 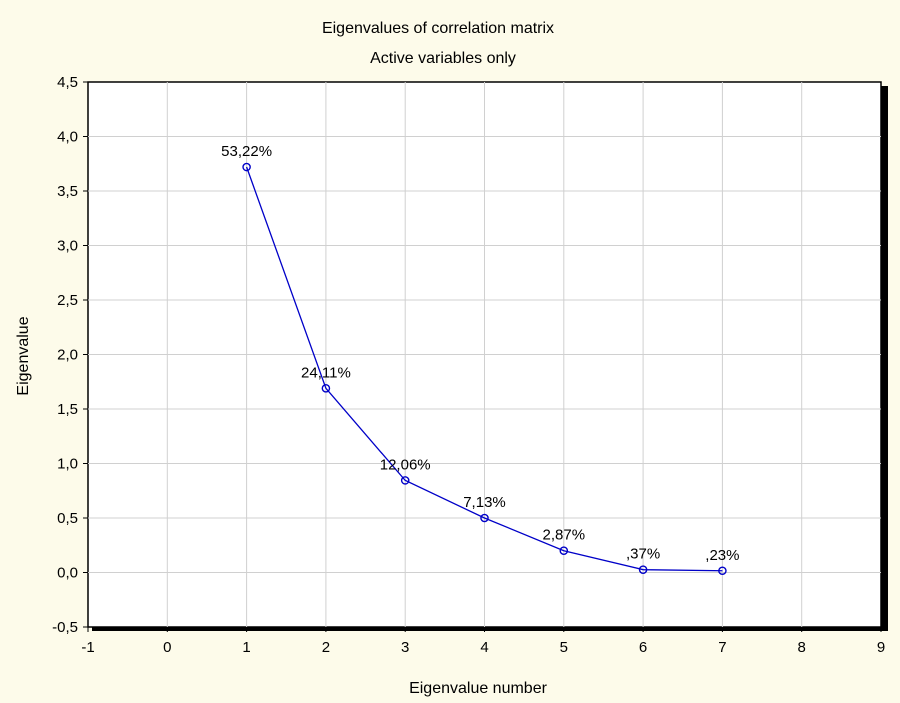 I want to click on data-label: 12,06%, so click(x=405, y=464).